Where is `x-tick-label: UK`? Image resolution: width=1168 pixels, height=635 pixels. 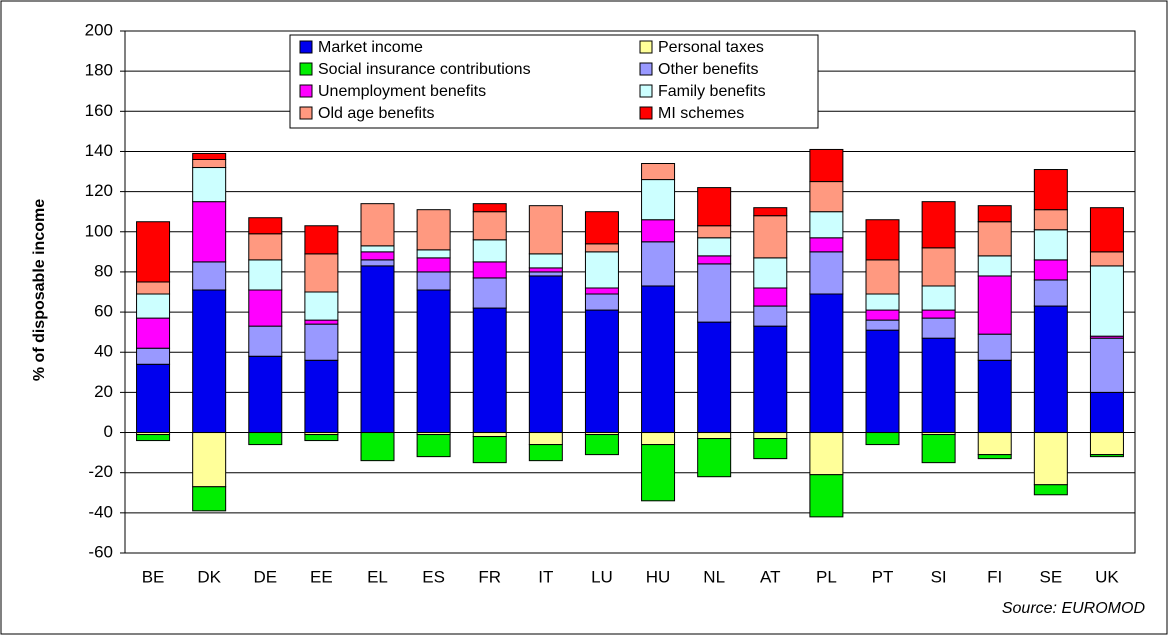
x-tick-label: UK is located at coordinates (1107, 576).